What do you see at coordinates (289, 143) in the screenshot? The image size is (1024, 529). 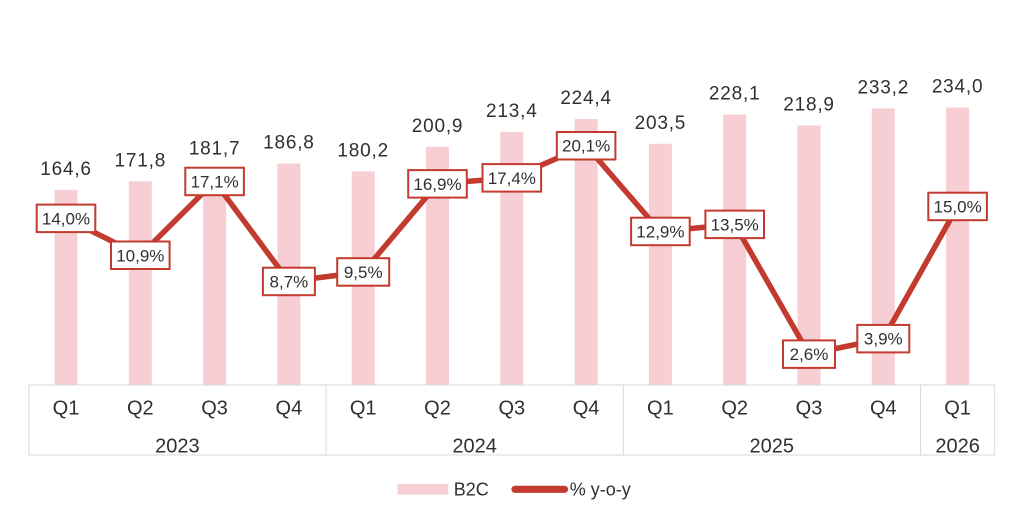 I see `svg-text: 186,8` at bounding box center [289, 143].